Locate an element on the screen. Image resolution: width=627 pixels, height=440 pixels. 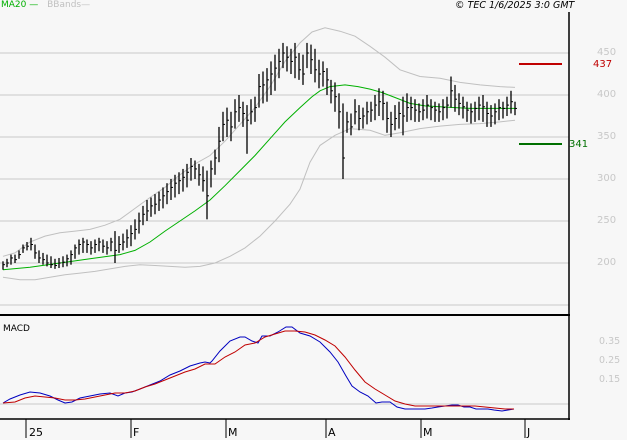
macd-y-label: 0.15 is located at coordinates (610, 379).